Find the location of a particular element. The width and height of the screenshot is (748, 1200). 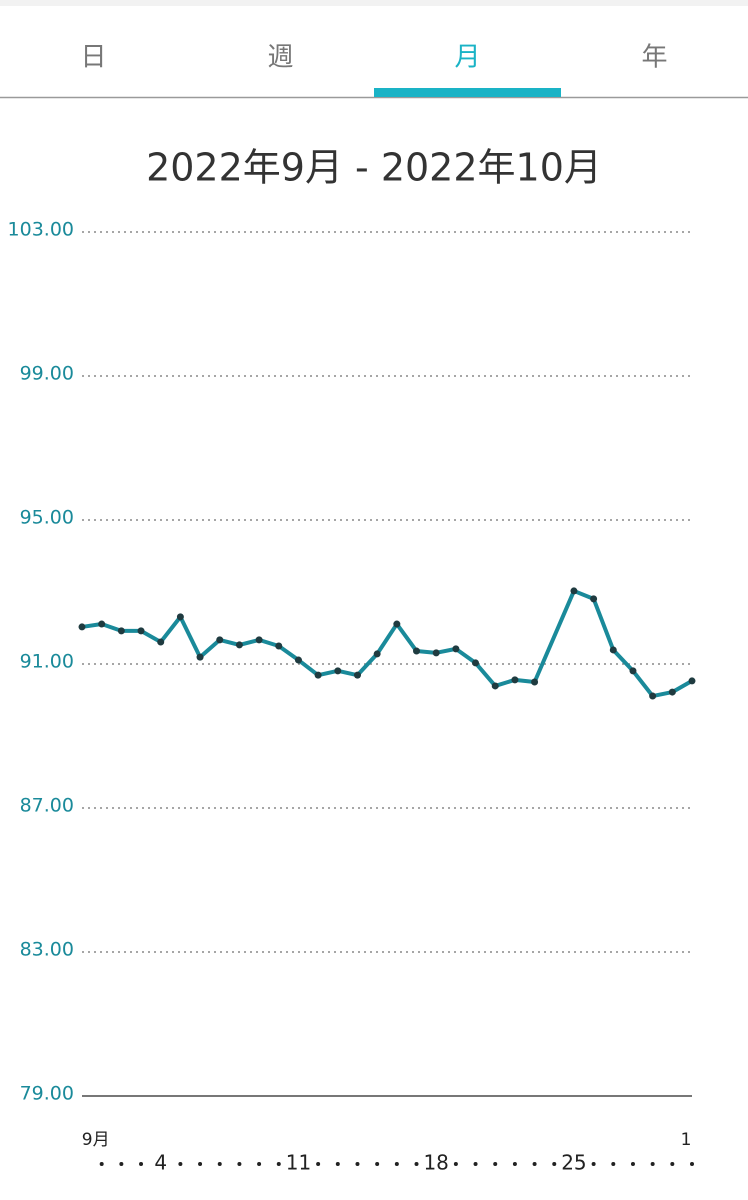

chart-title: 2022年9月 - 2022年10月 is located at coordinates (374, 168).